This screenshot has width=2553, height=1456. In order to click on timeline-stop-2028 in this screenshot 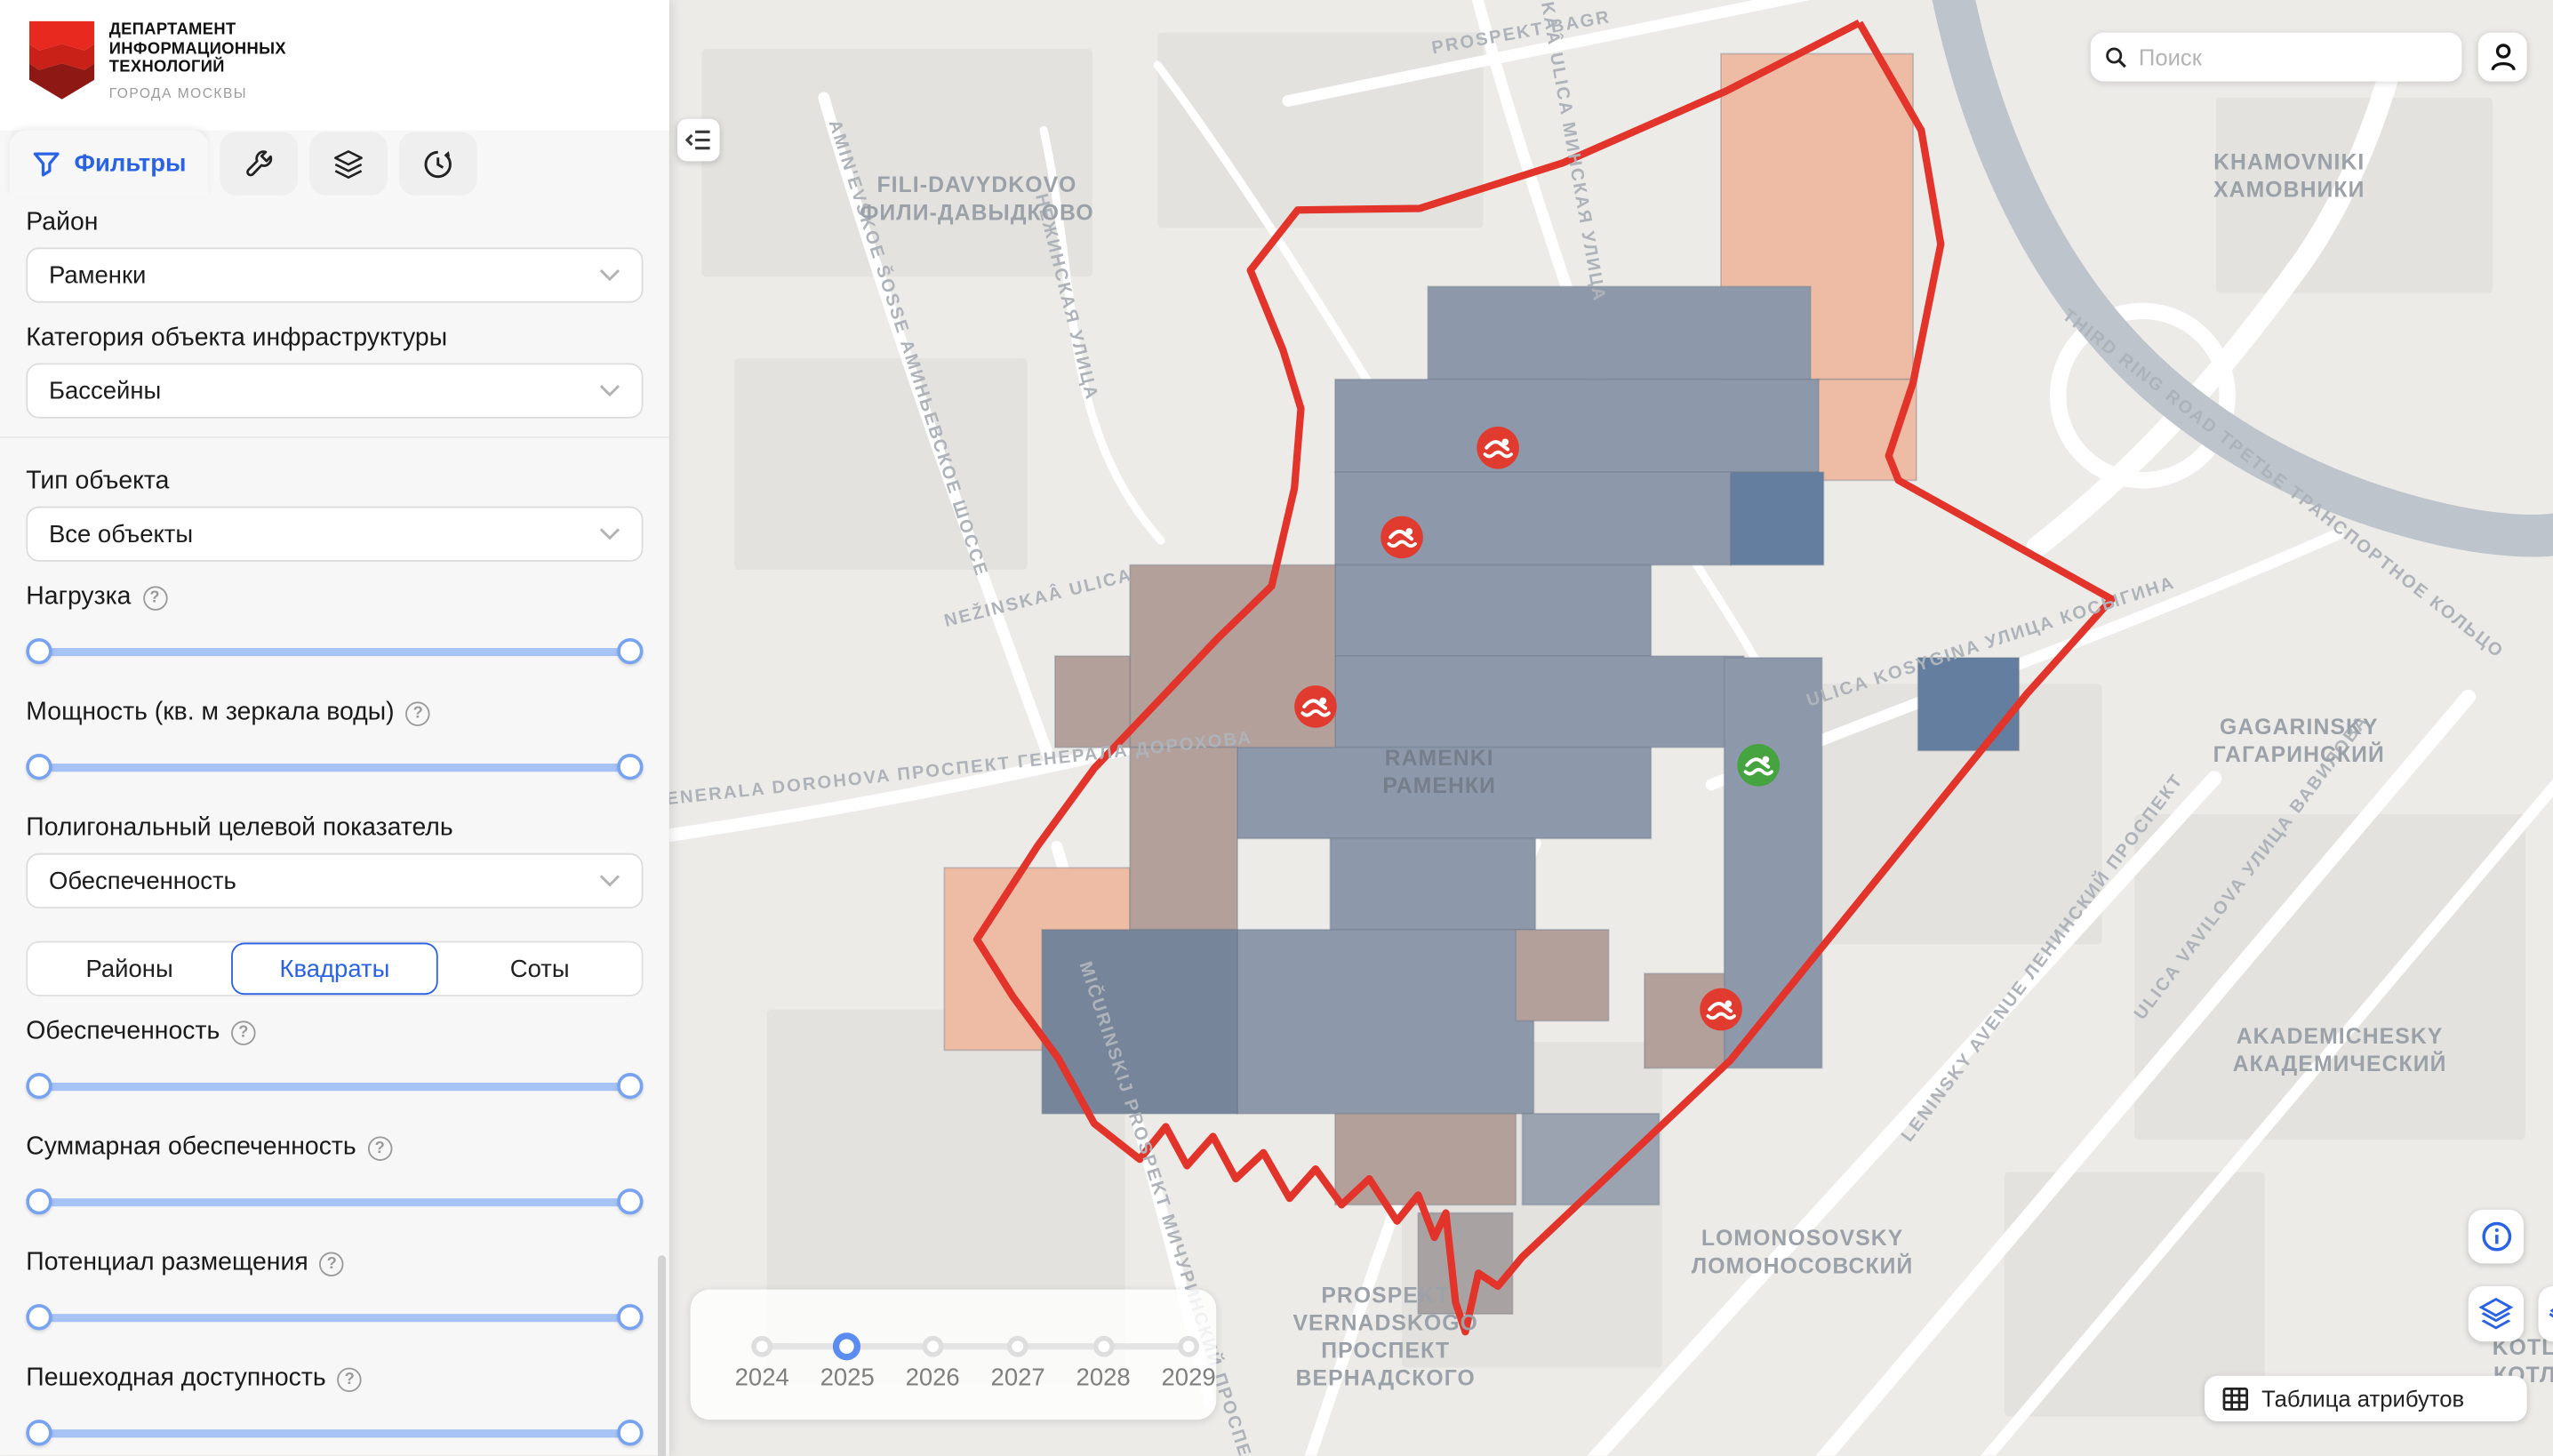, I will do `click(1103, 1346)`.